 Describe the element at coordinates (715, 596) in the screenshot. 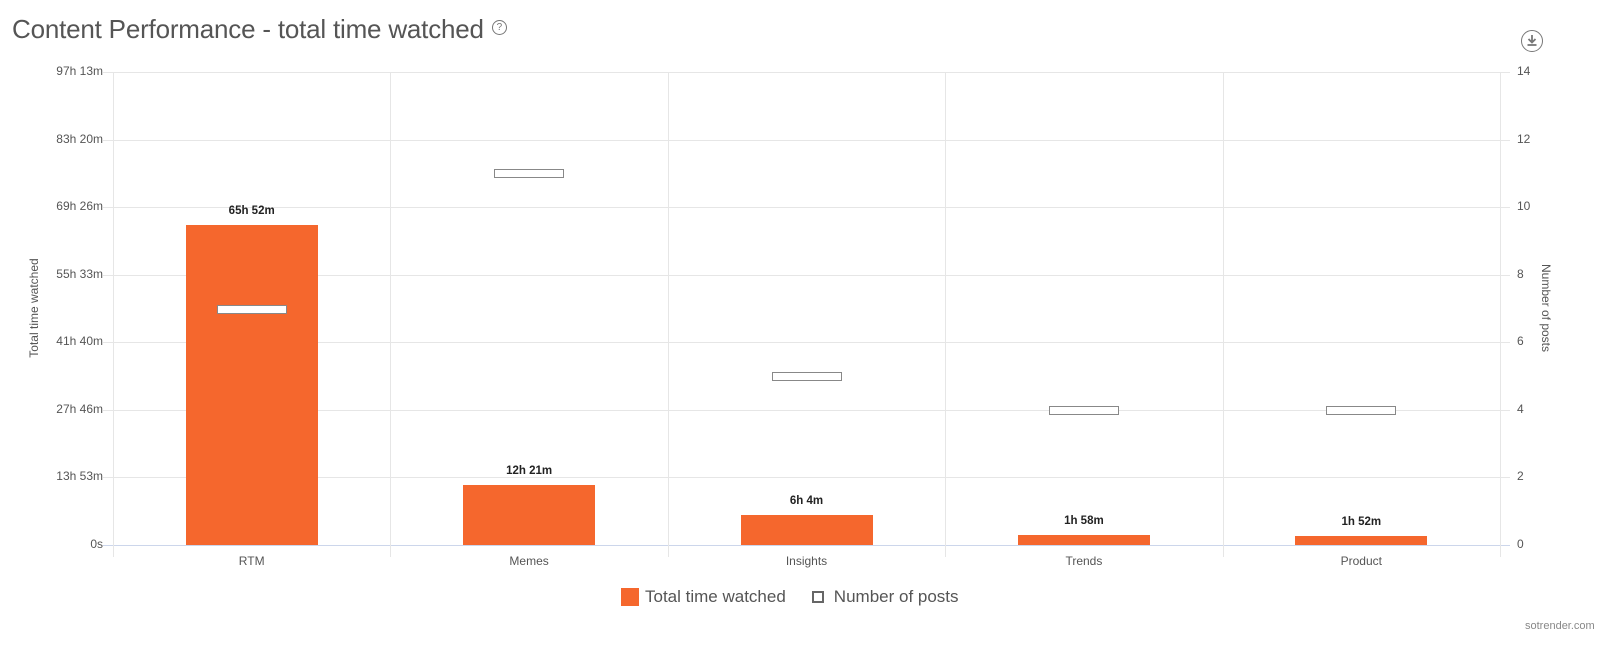

I see `legend-label-total-time: Total time watched` at that location.